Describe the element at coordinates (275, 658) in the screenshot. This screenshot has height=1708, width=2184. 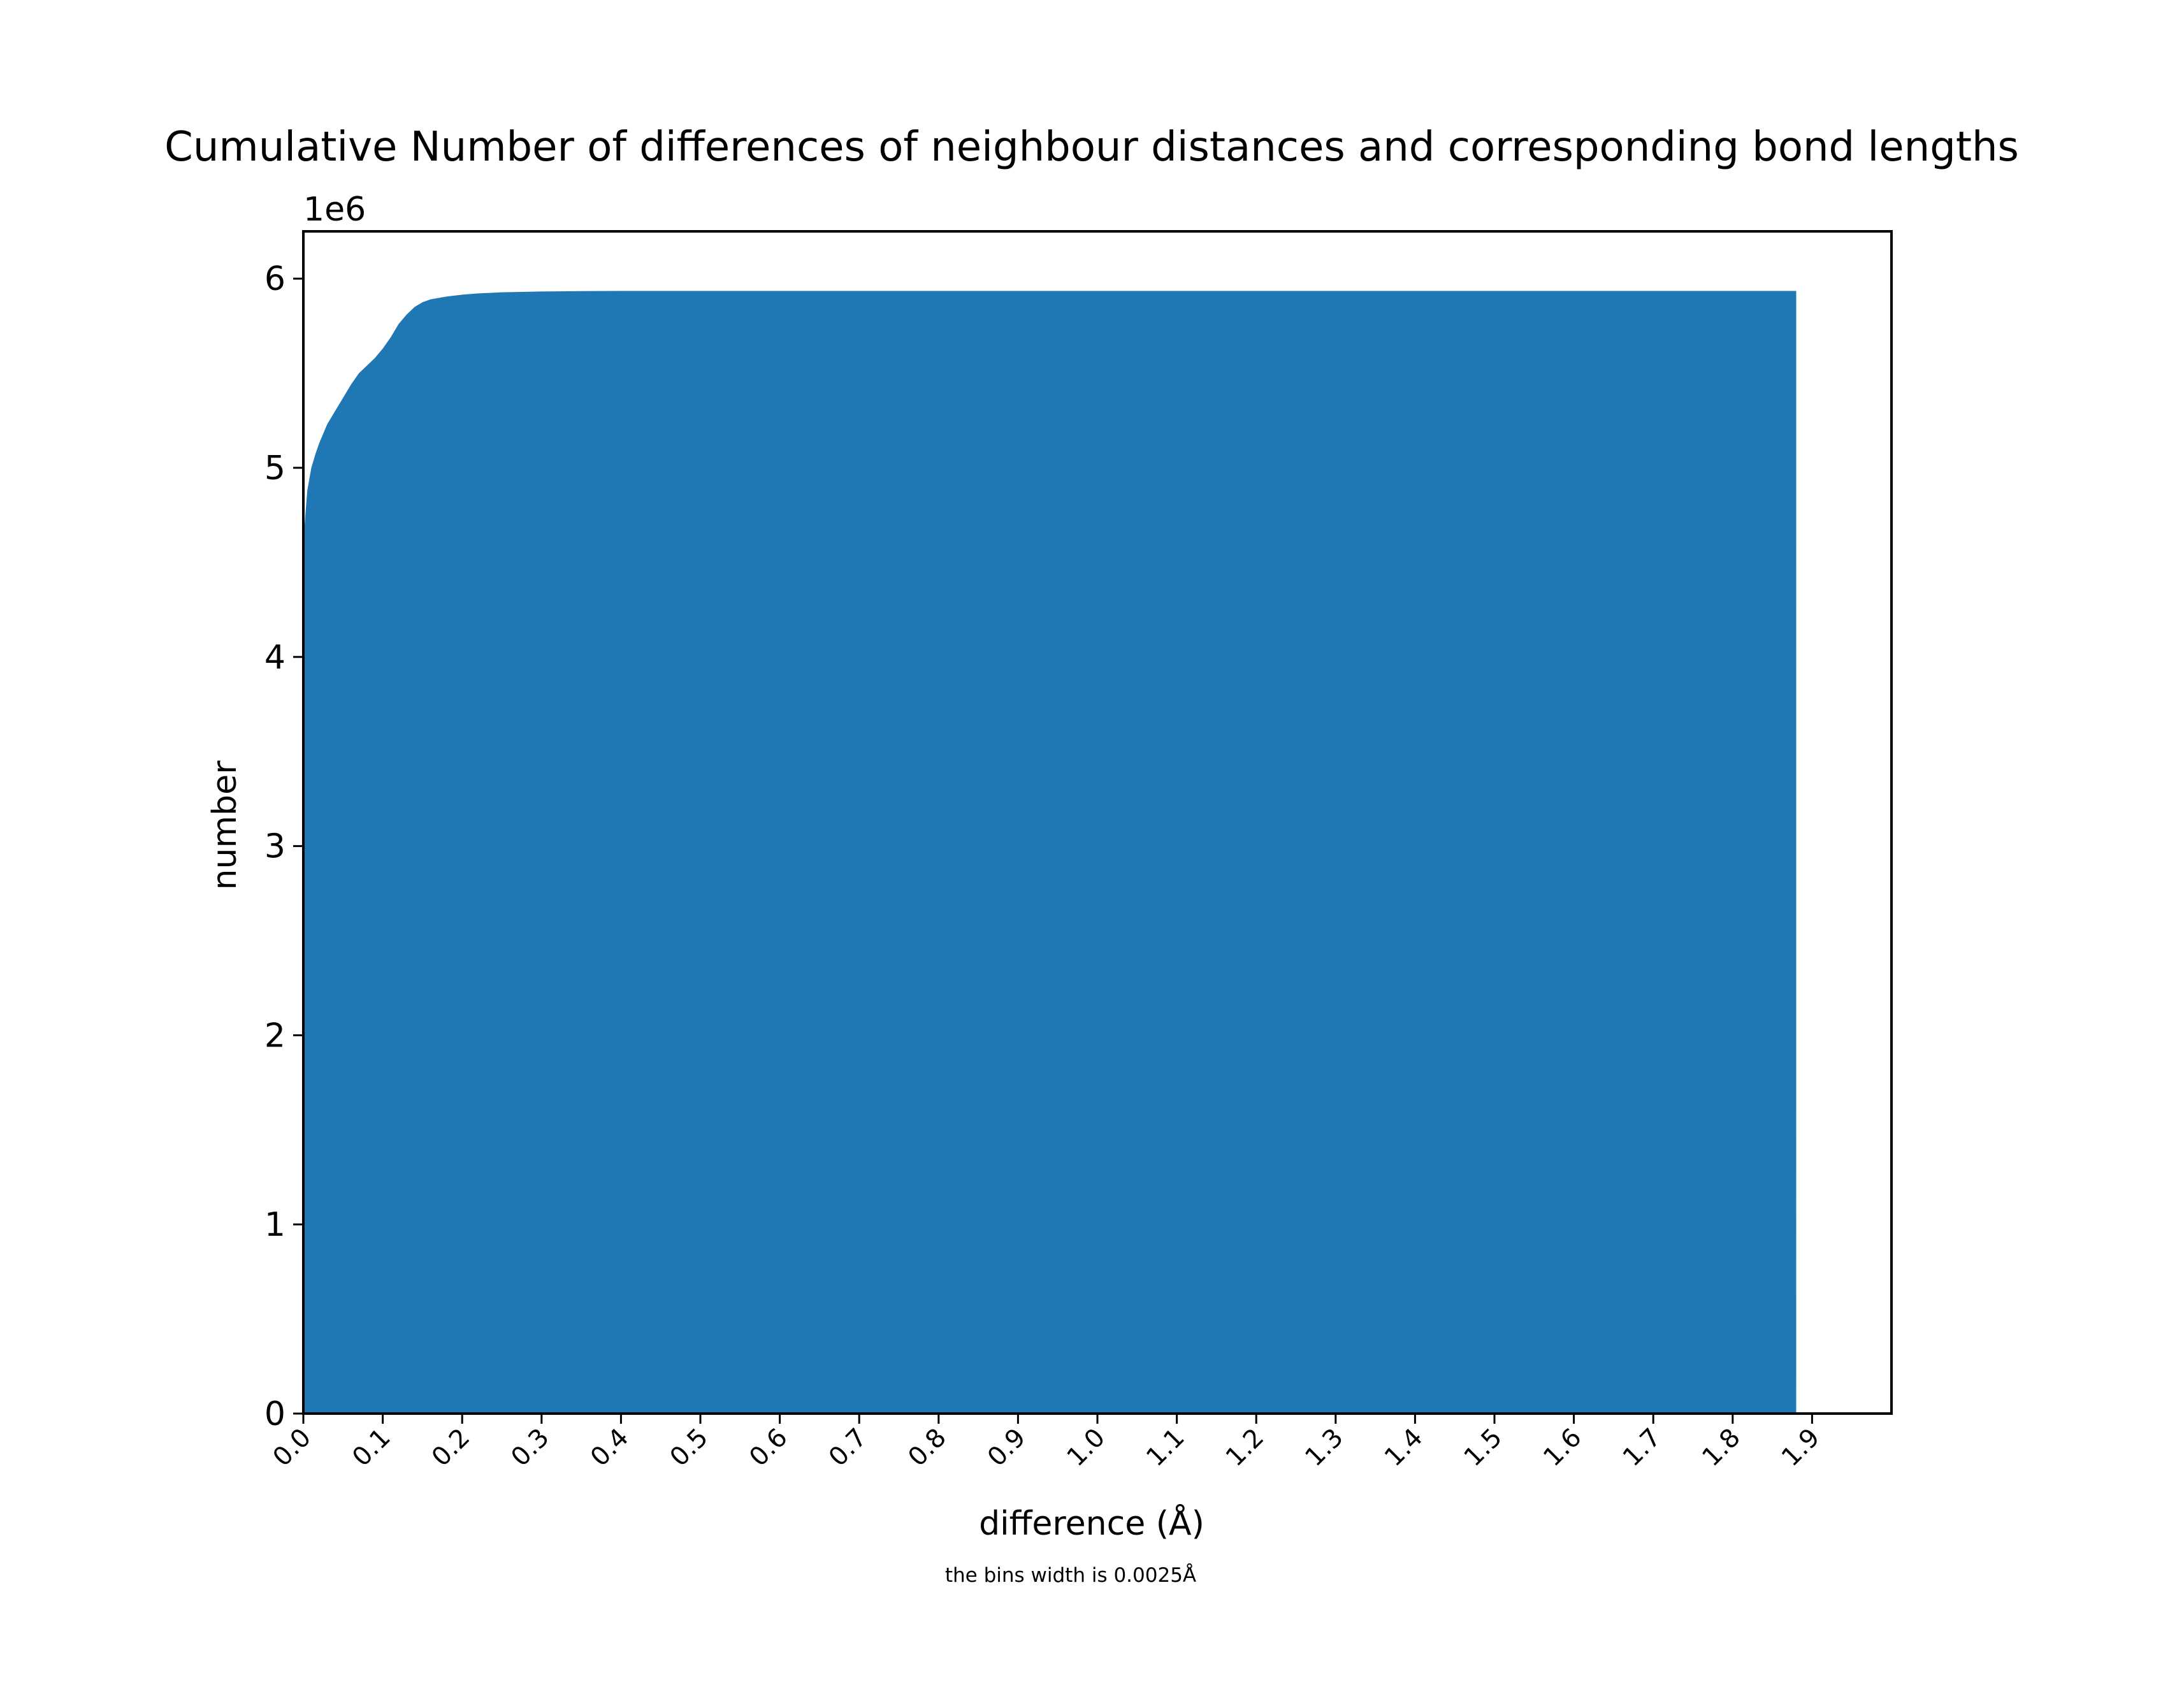
I see `y-tick-label: 4` at that location.